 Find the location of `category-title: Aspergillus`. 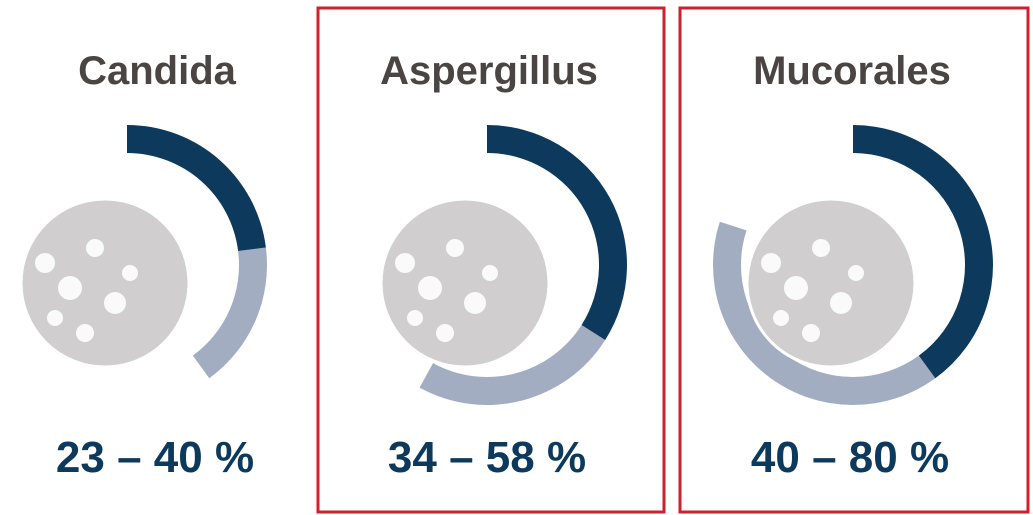

category-title: Aspergillus is located at coordinates (489, 71).